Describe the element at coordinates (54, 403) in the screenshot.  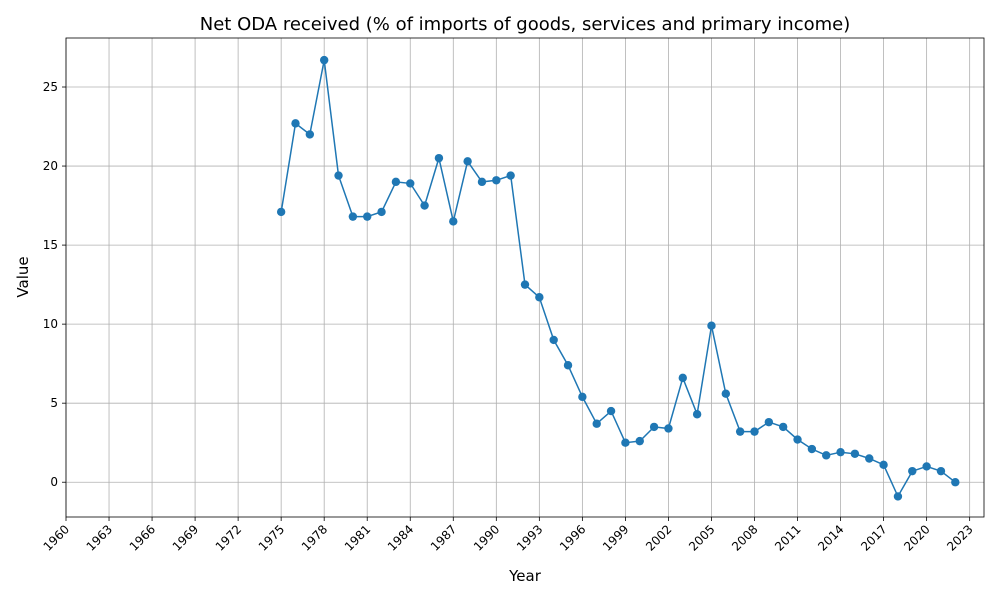
I see `y-tick-label: 5` at that location.